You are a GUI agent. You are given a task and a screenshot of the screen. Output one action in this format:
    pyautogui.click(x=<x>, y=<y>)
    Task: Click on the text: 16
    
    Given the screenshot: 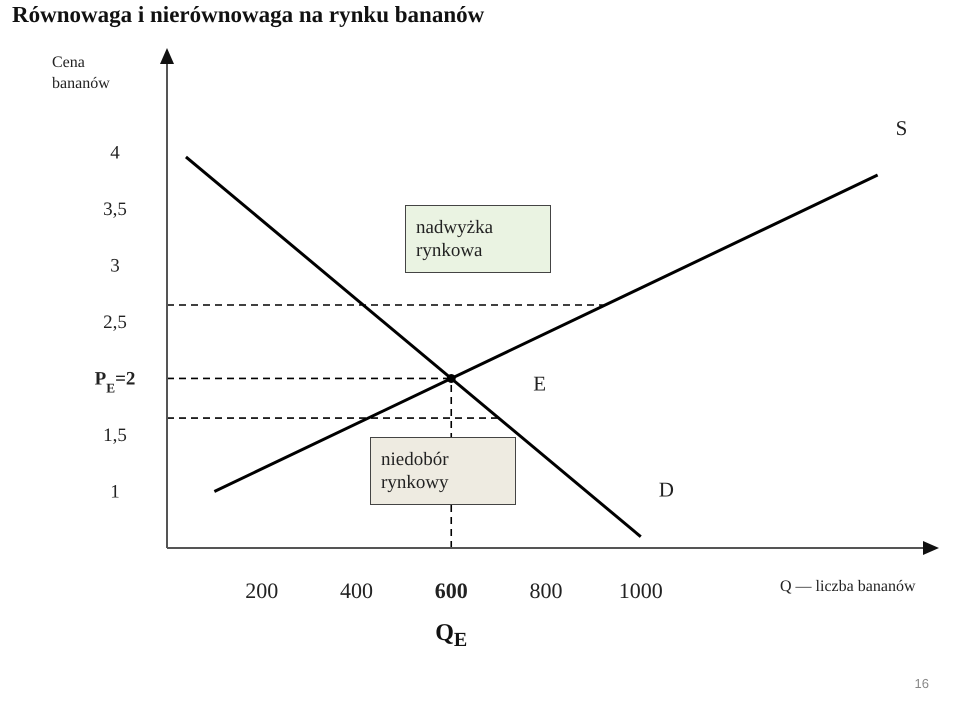 What is the action you would take?
    pyautogui.click(x=921, y=683)
    